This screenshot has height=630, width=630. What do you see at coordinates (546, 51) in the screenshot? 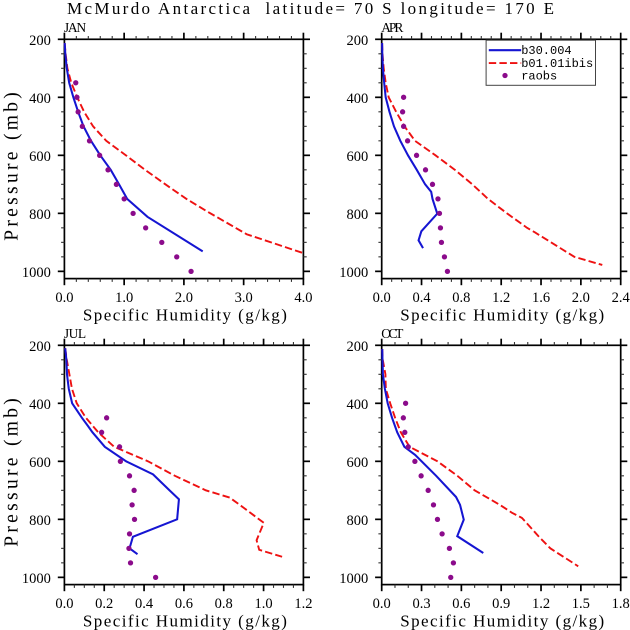
I see `svg-text: b30.004` at bounding box center [546, 51].